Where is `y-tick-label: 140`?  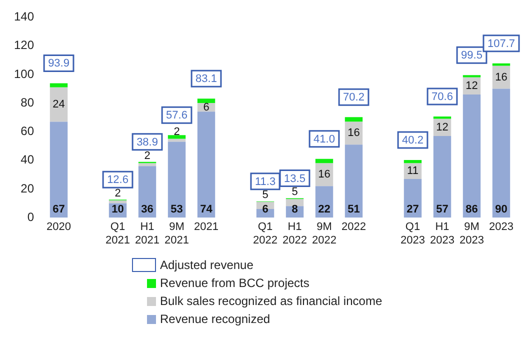
y-tick-label: 140 is located at coordinates (24, 17).